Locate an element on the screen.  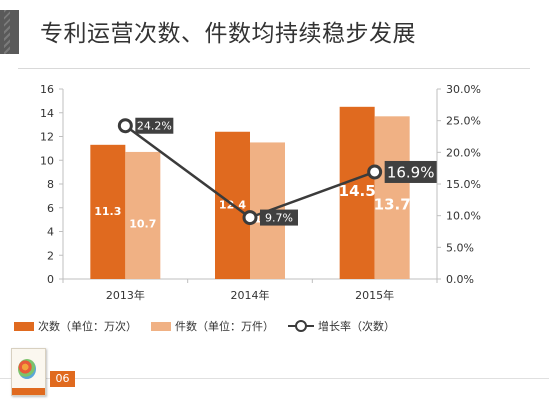
data-label-pieces: 13.7 is located at coordinates (392, 205).